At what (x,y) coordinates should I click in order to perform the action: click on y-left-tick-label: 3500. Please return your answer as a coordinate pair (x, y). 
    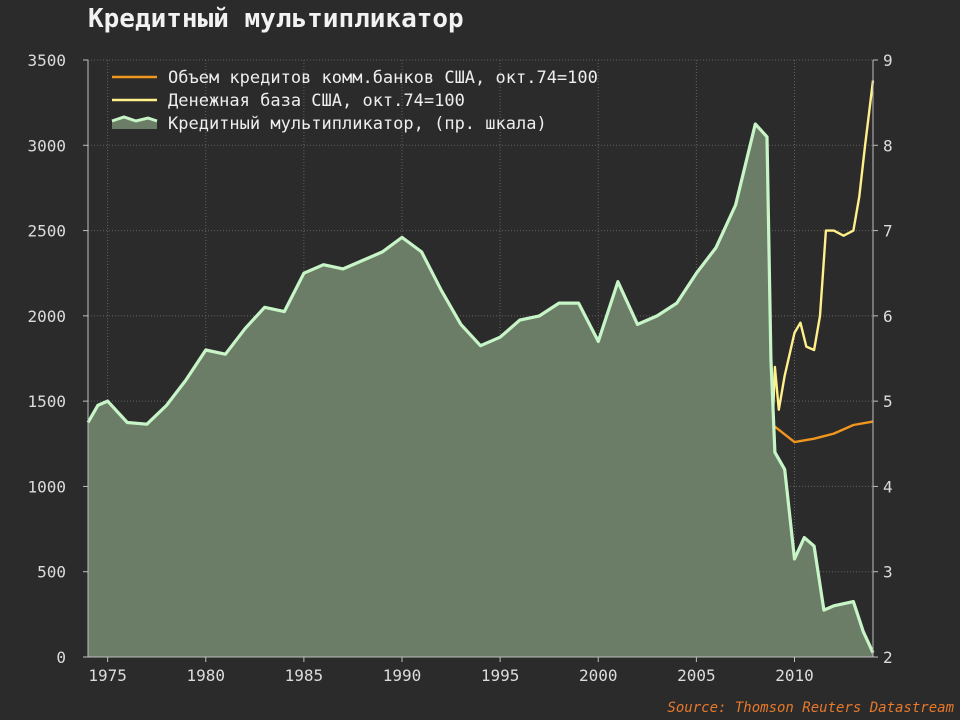
    Looking at the image, I should click on (46, 60).